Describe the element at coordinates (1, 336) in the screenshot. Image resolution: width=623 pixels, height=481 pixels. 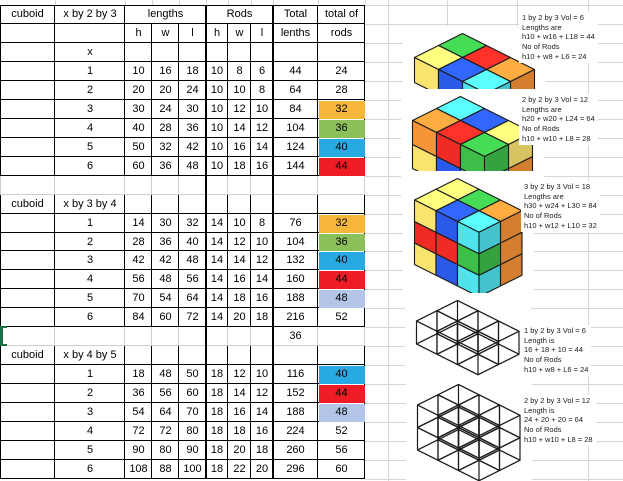
I see `active-cell-selection` at that location.